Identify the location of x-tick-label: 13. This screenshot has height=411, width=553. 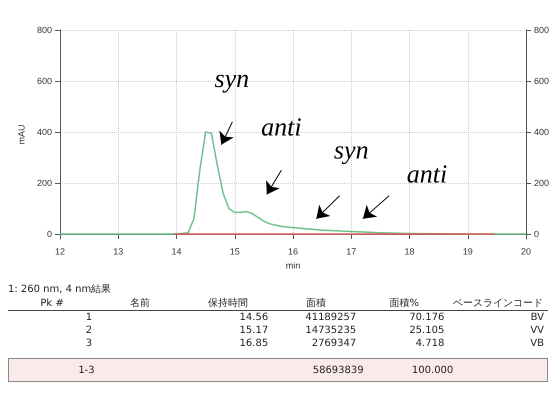
(118, 251).